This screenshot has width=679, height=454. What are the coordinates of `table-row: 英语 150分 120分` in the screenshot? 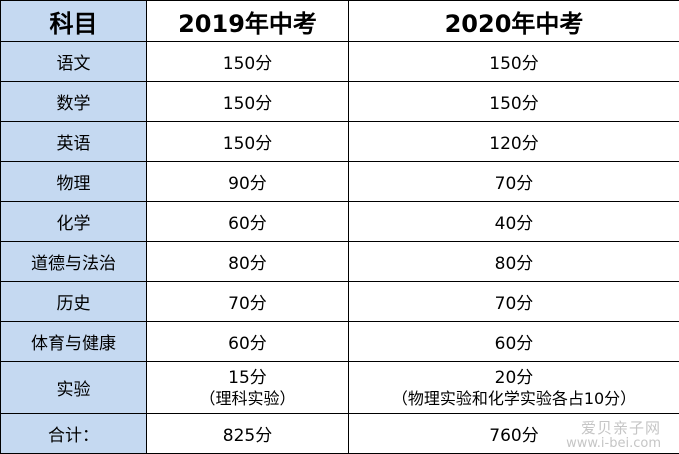 It's located at (339, 141).